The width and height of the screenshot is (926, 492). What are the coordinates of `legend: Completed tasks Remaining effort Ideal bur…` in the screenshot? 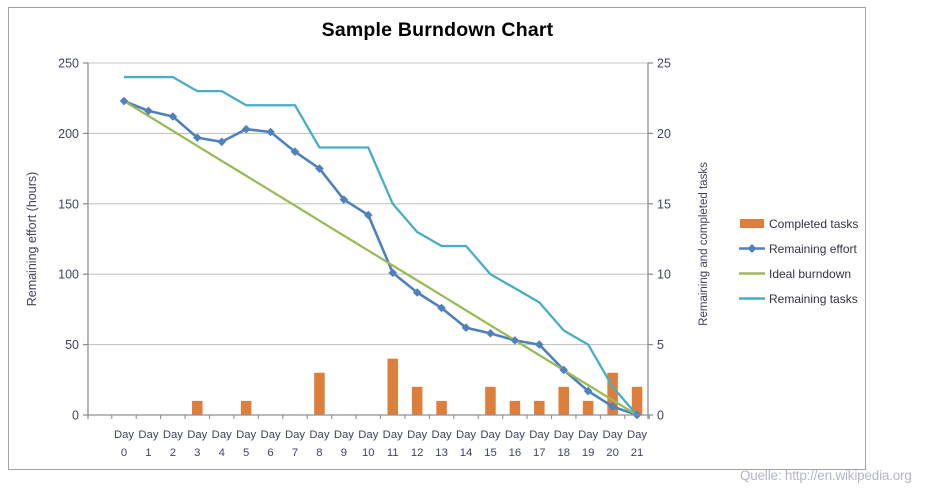 It's located at (799, 261).